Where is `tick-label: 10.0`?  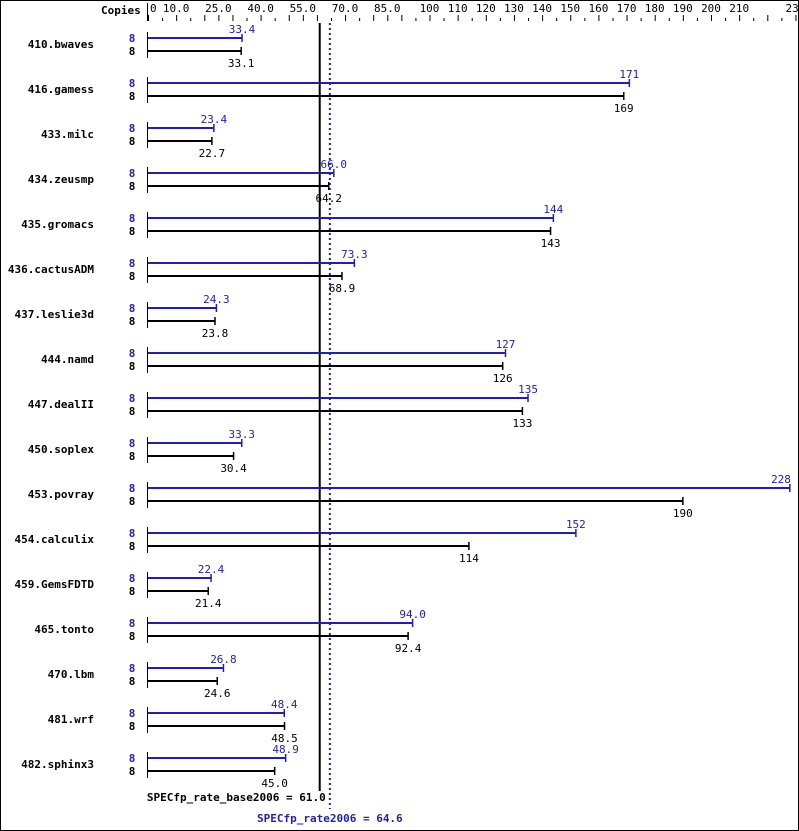
tick-label: 10.0 is located at coordinates (176, 8).